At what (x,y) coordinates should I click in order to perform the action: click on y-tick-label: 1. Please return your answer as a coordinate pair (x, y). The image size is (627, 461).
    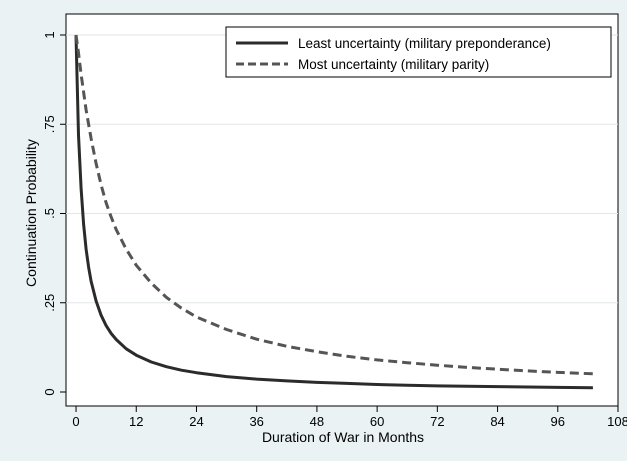
    Looking at the image, I should click on (49, 34).